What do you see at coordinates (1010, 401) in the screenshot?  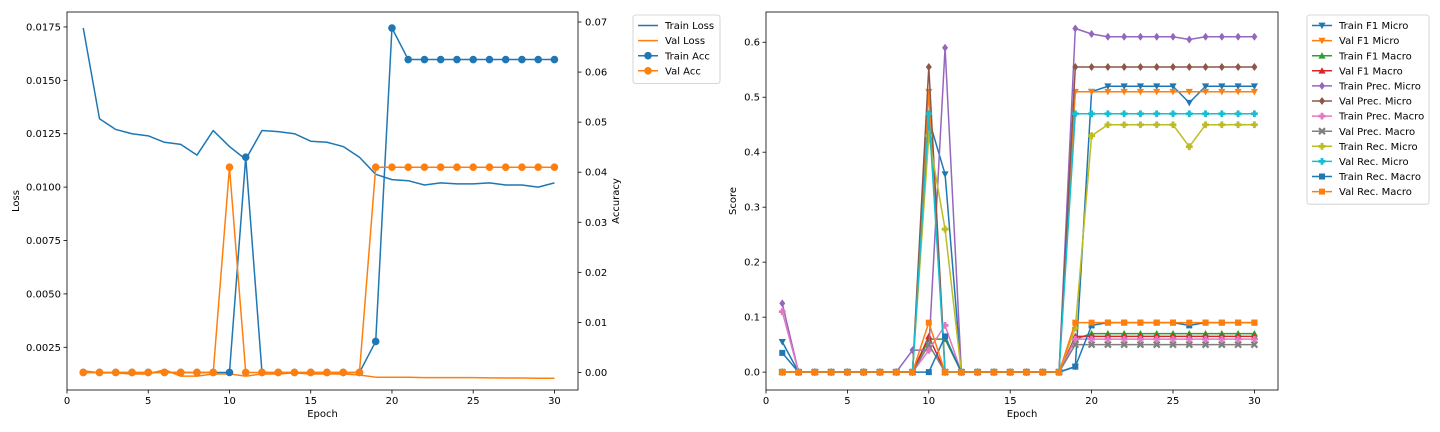 I see `x-tick-label: 15` at bounding box center [1010, 401].